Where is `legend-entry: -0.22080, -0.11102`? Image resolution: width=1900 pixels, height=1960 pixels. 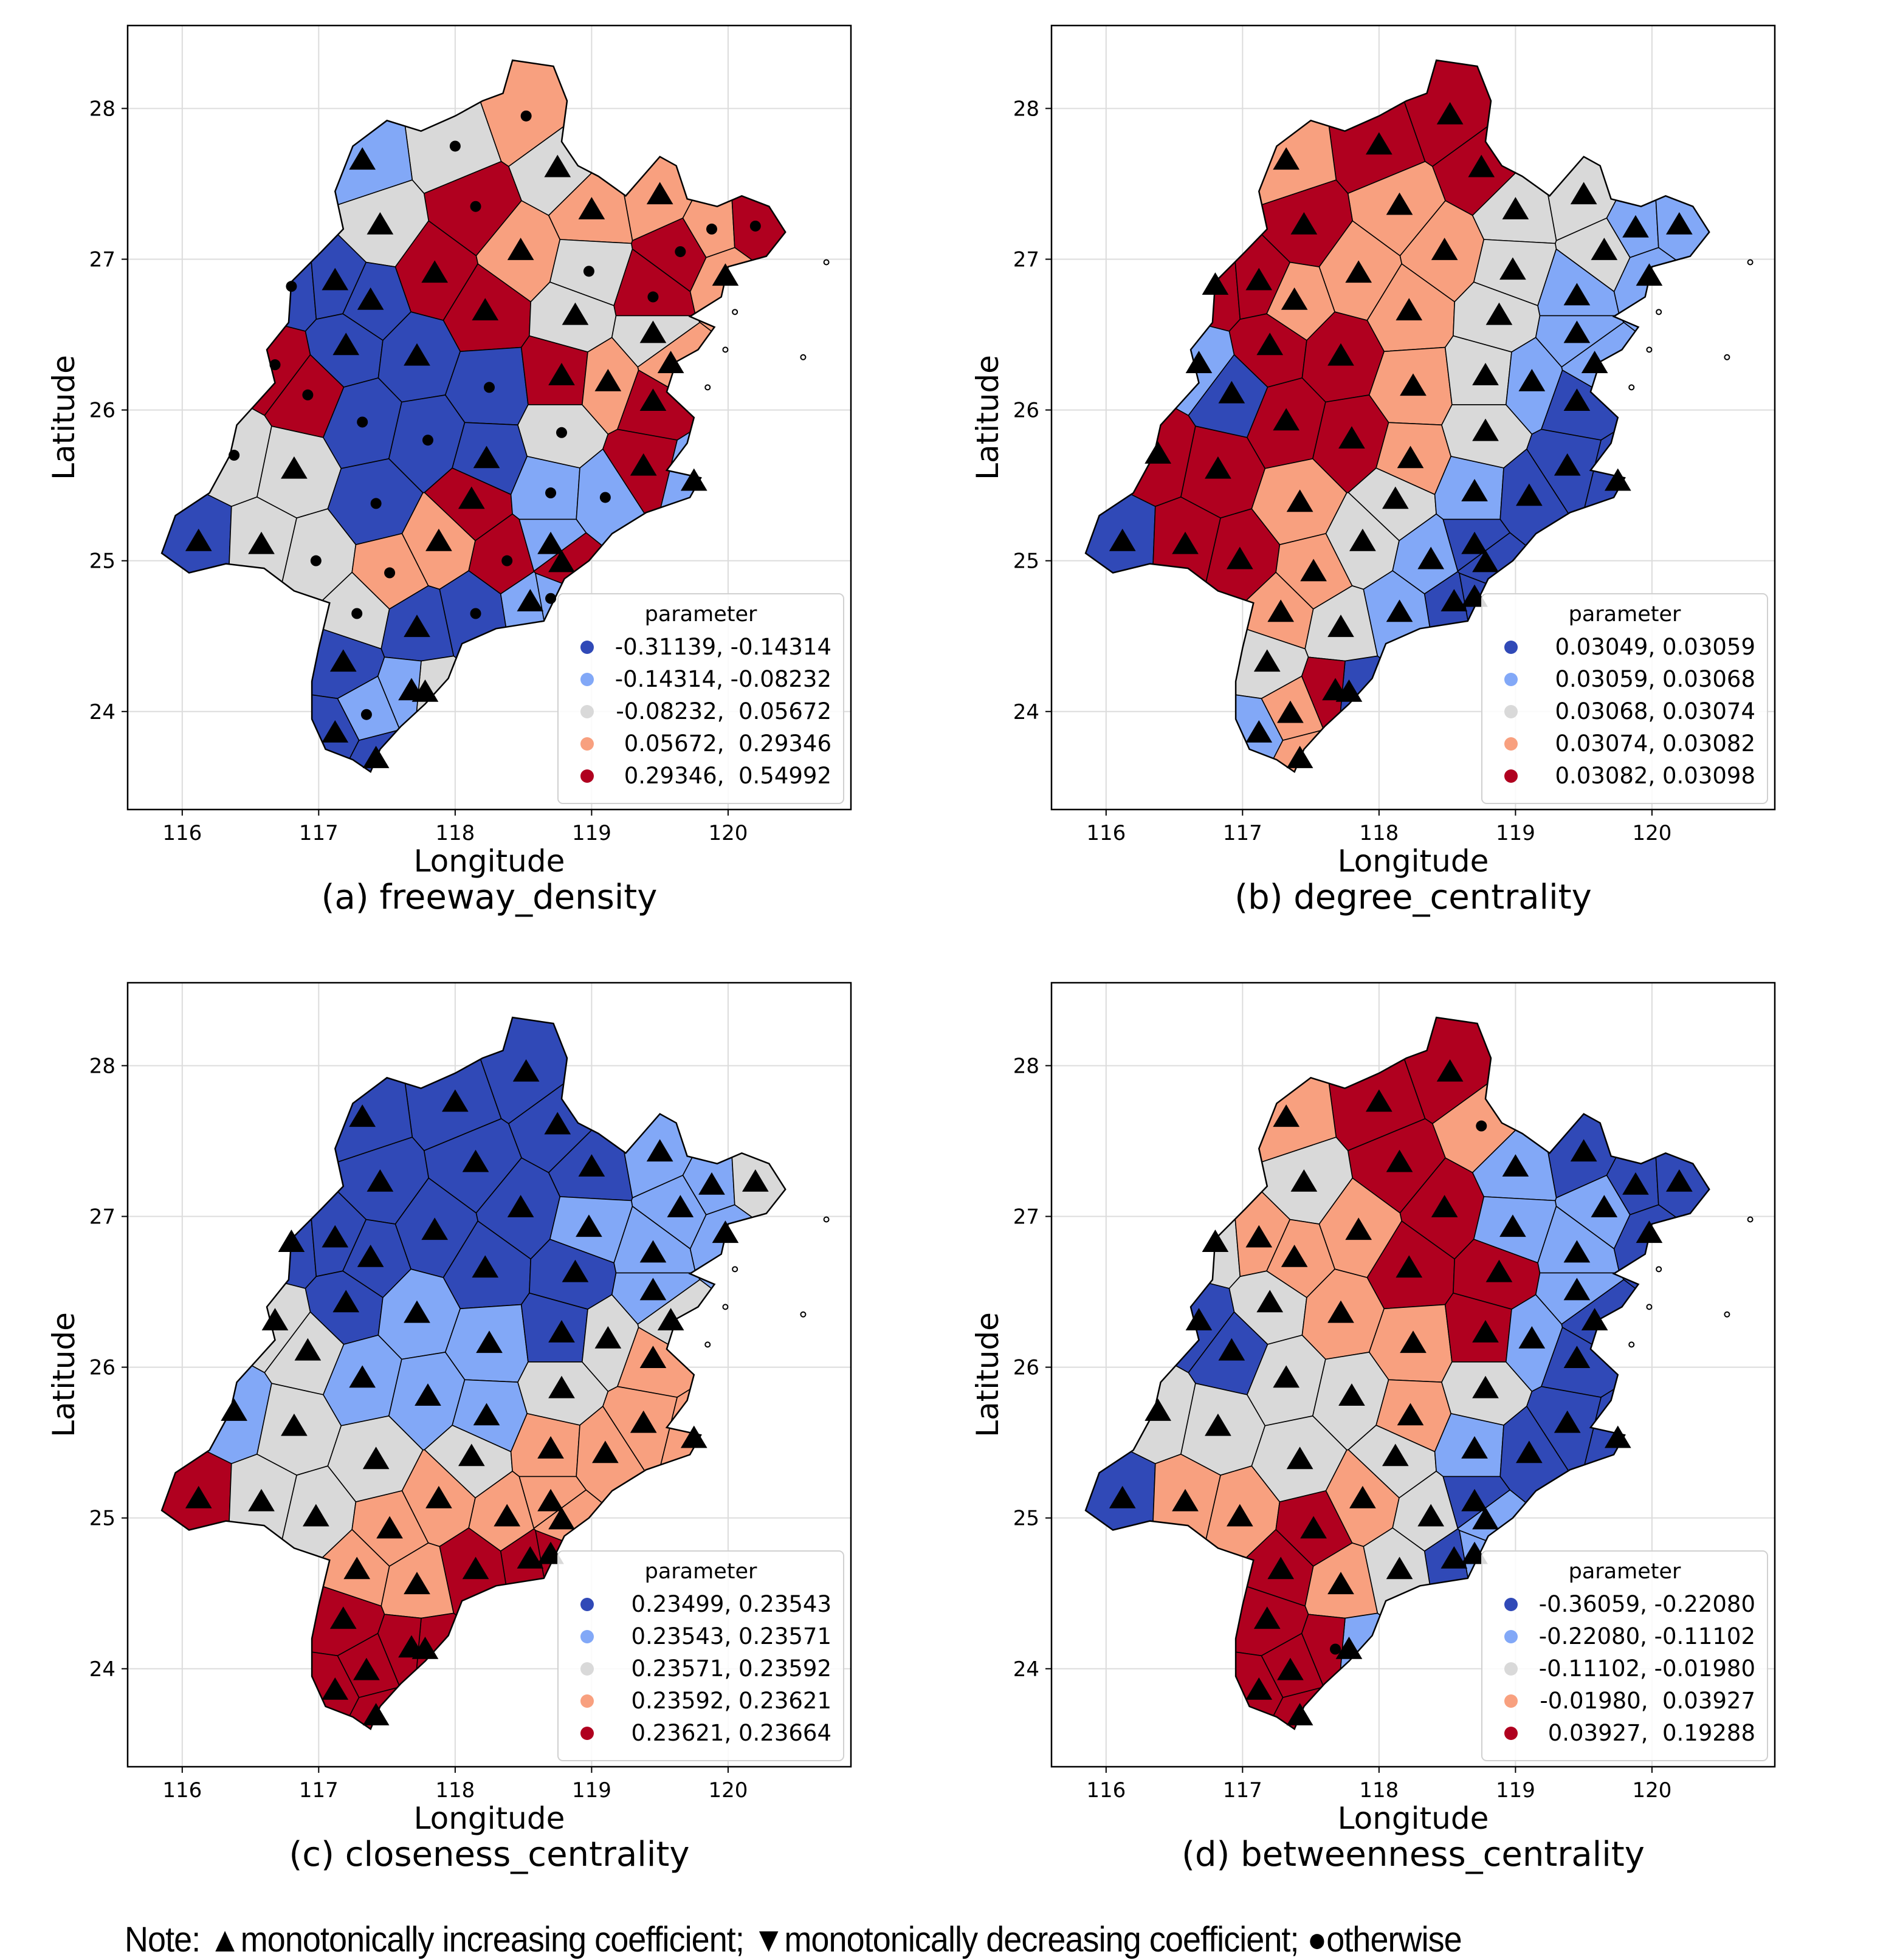 legend-entry: -0.22080, -0.11102 is located at coordinates (1647, 1636).